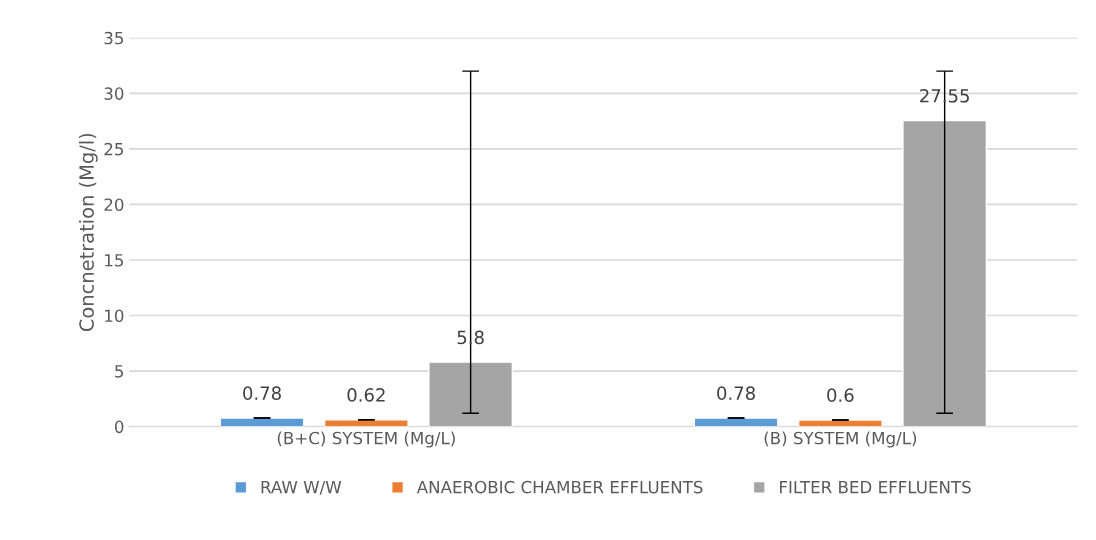 This screenshot has width=1096, height=540. Describe the element at coordinates (114, 38) in the screenshot. I see `y-tick-label: 35` at that location.